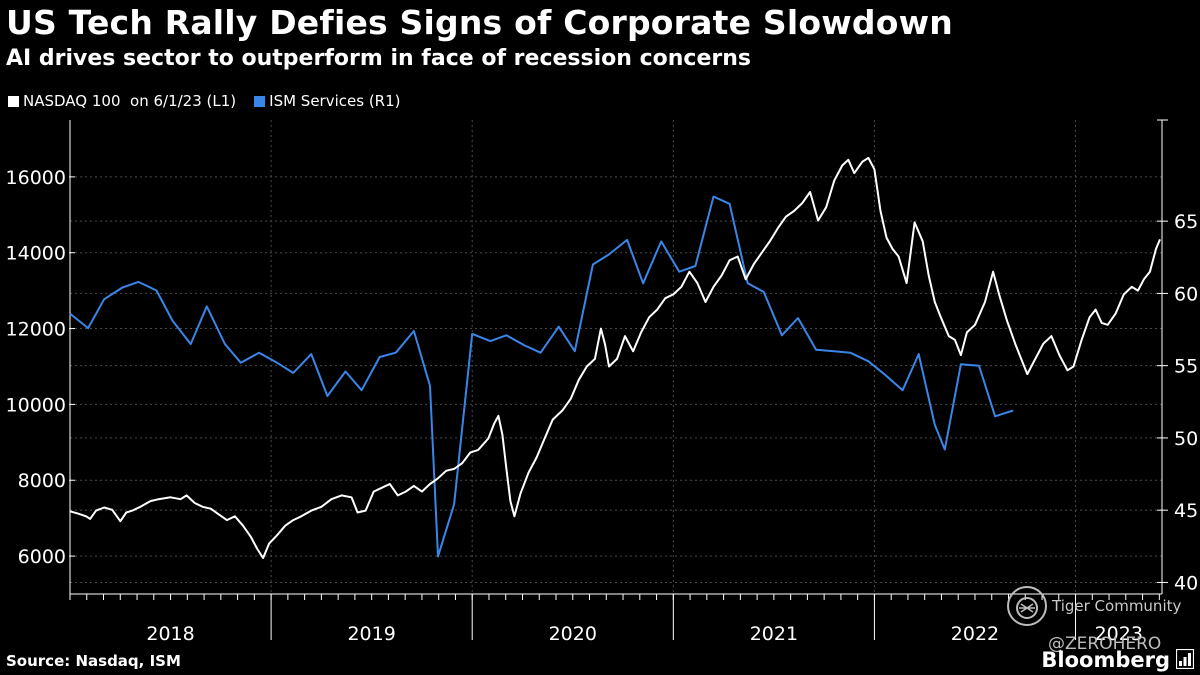 The width and height of the screenshot is (1200, 675). I want to click on left-tick-label: 14000, so click(36, 254).